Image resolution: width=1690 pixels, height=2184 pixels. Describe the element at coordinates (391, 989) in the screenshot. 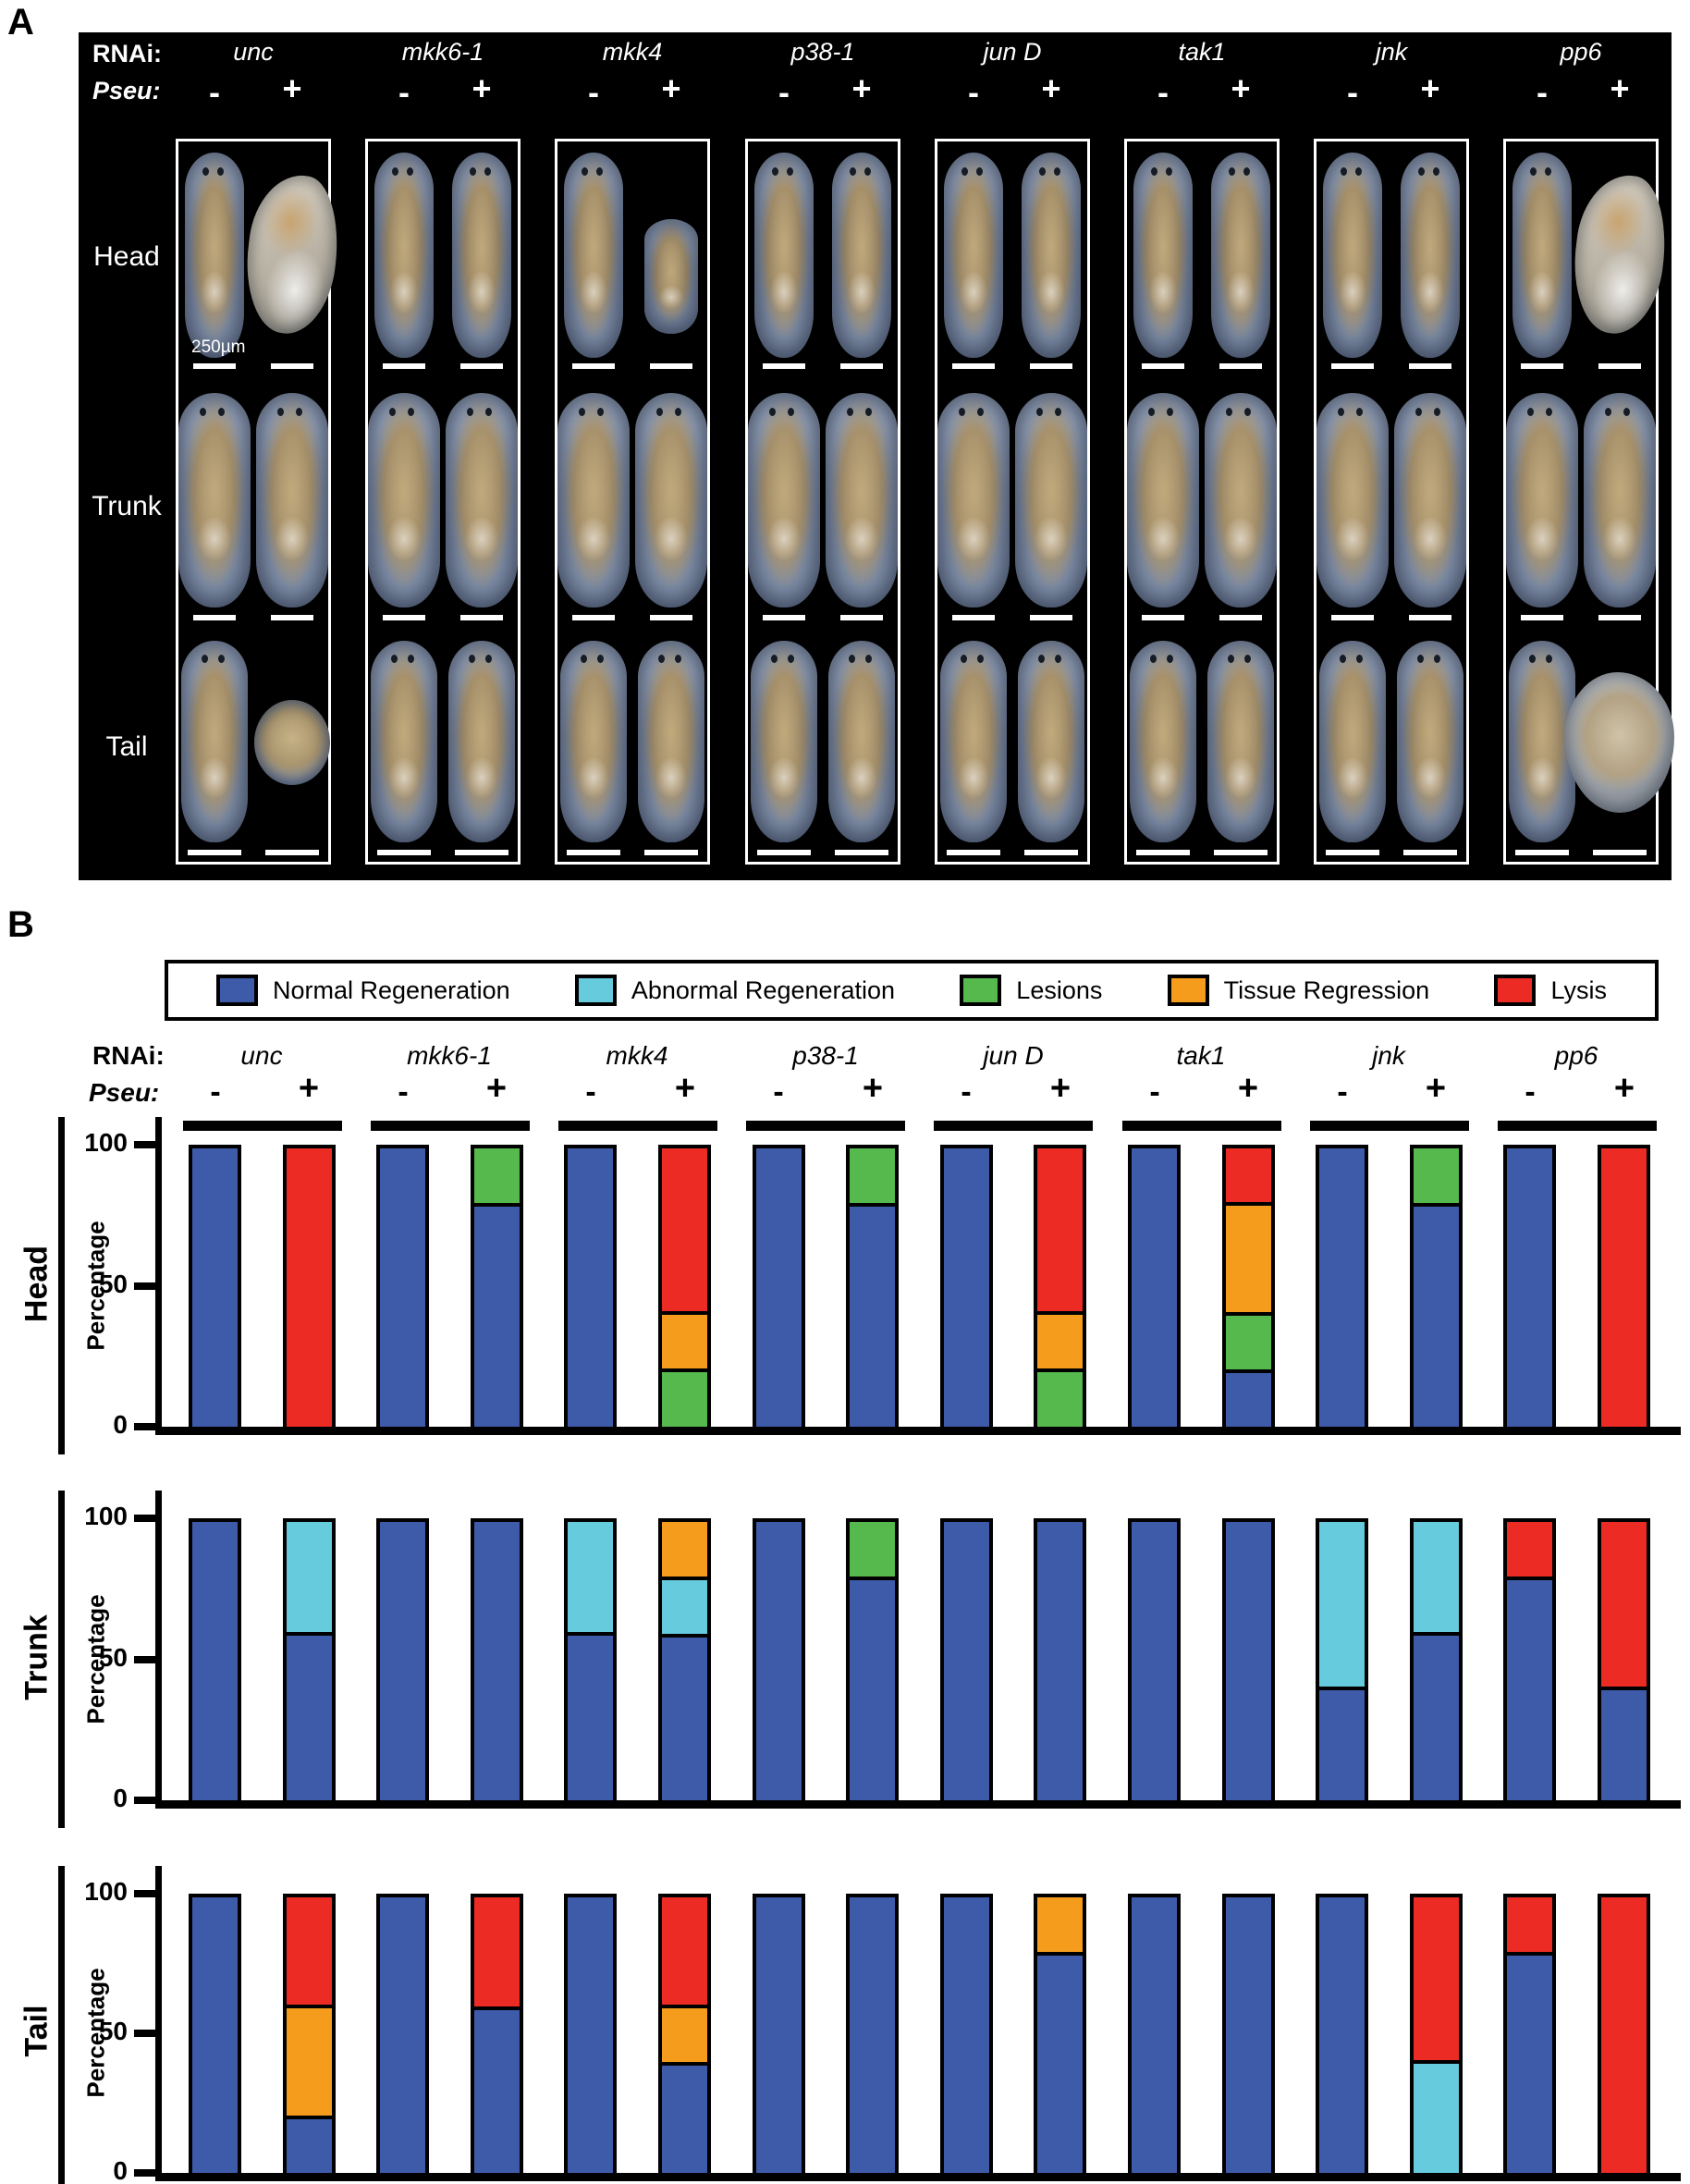

I see `legend-label: Normal Regeneration` at that location.